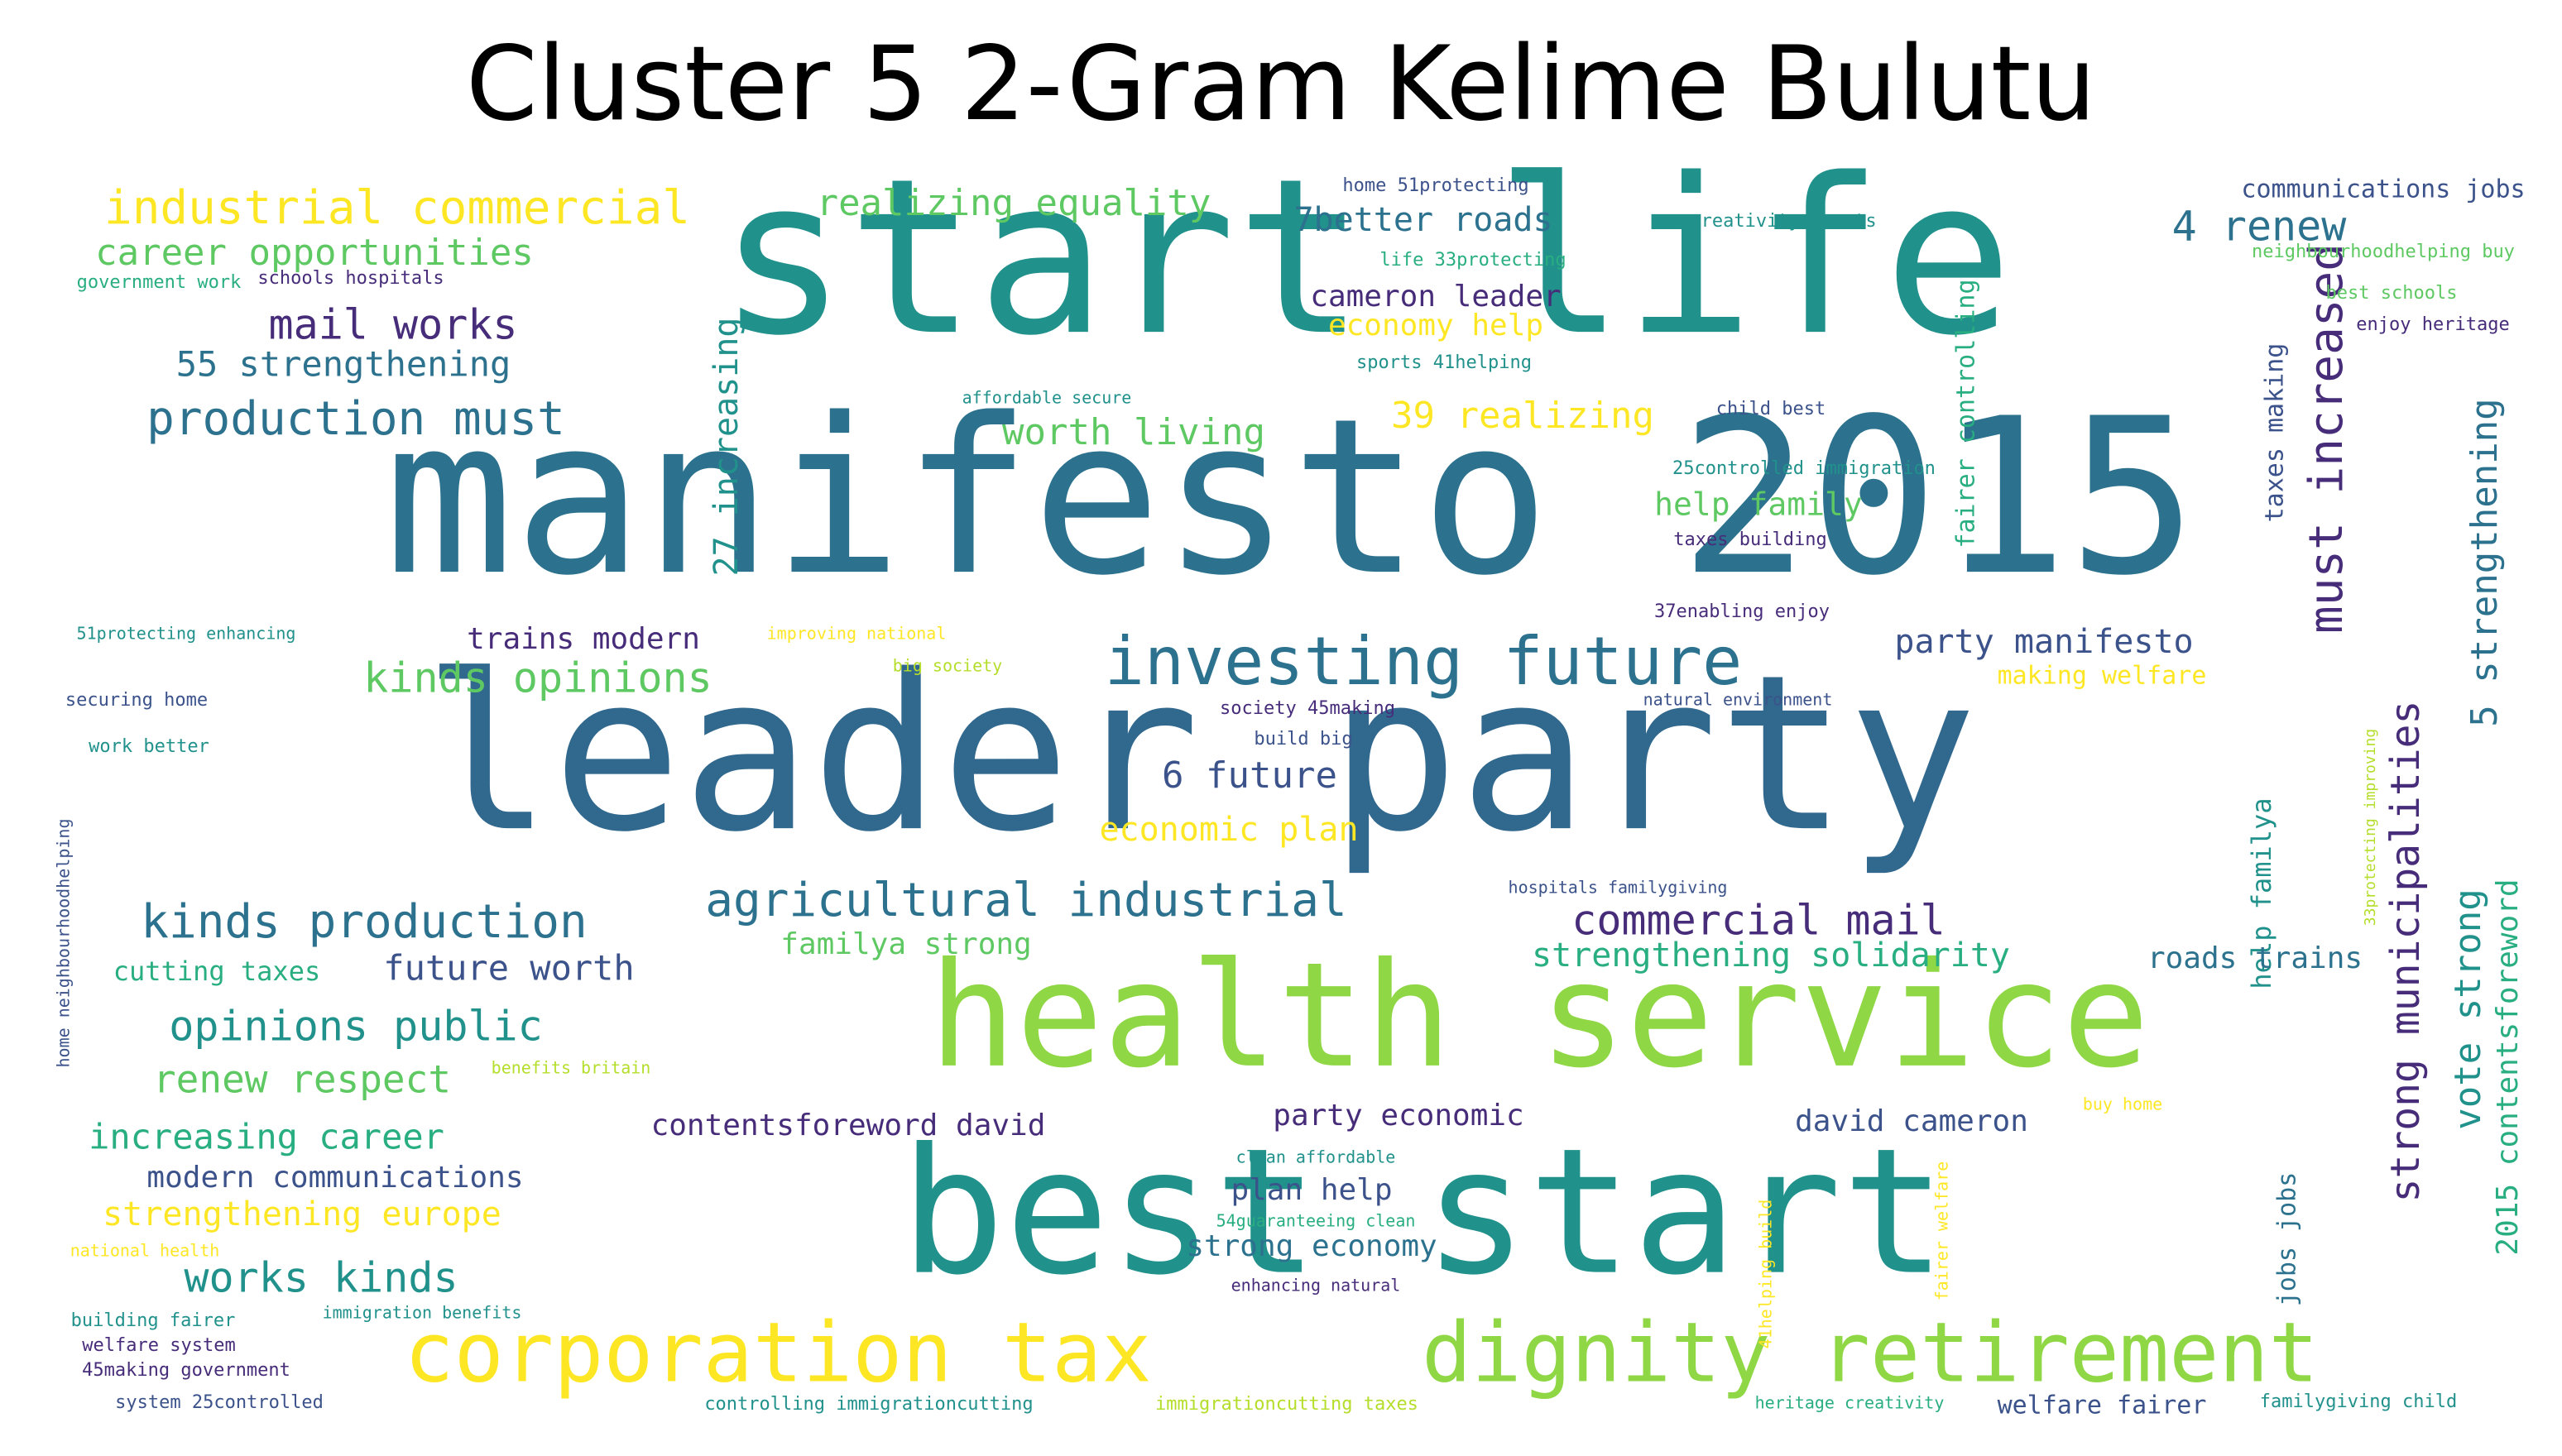 The width and height of the screenshot is (2562, 1456). I want to click on cloud-word-7better-roads: 7better roads, so click(1422, 220).